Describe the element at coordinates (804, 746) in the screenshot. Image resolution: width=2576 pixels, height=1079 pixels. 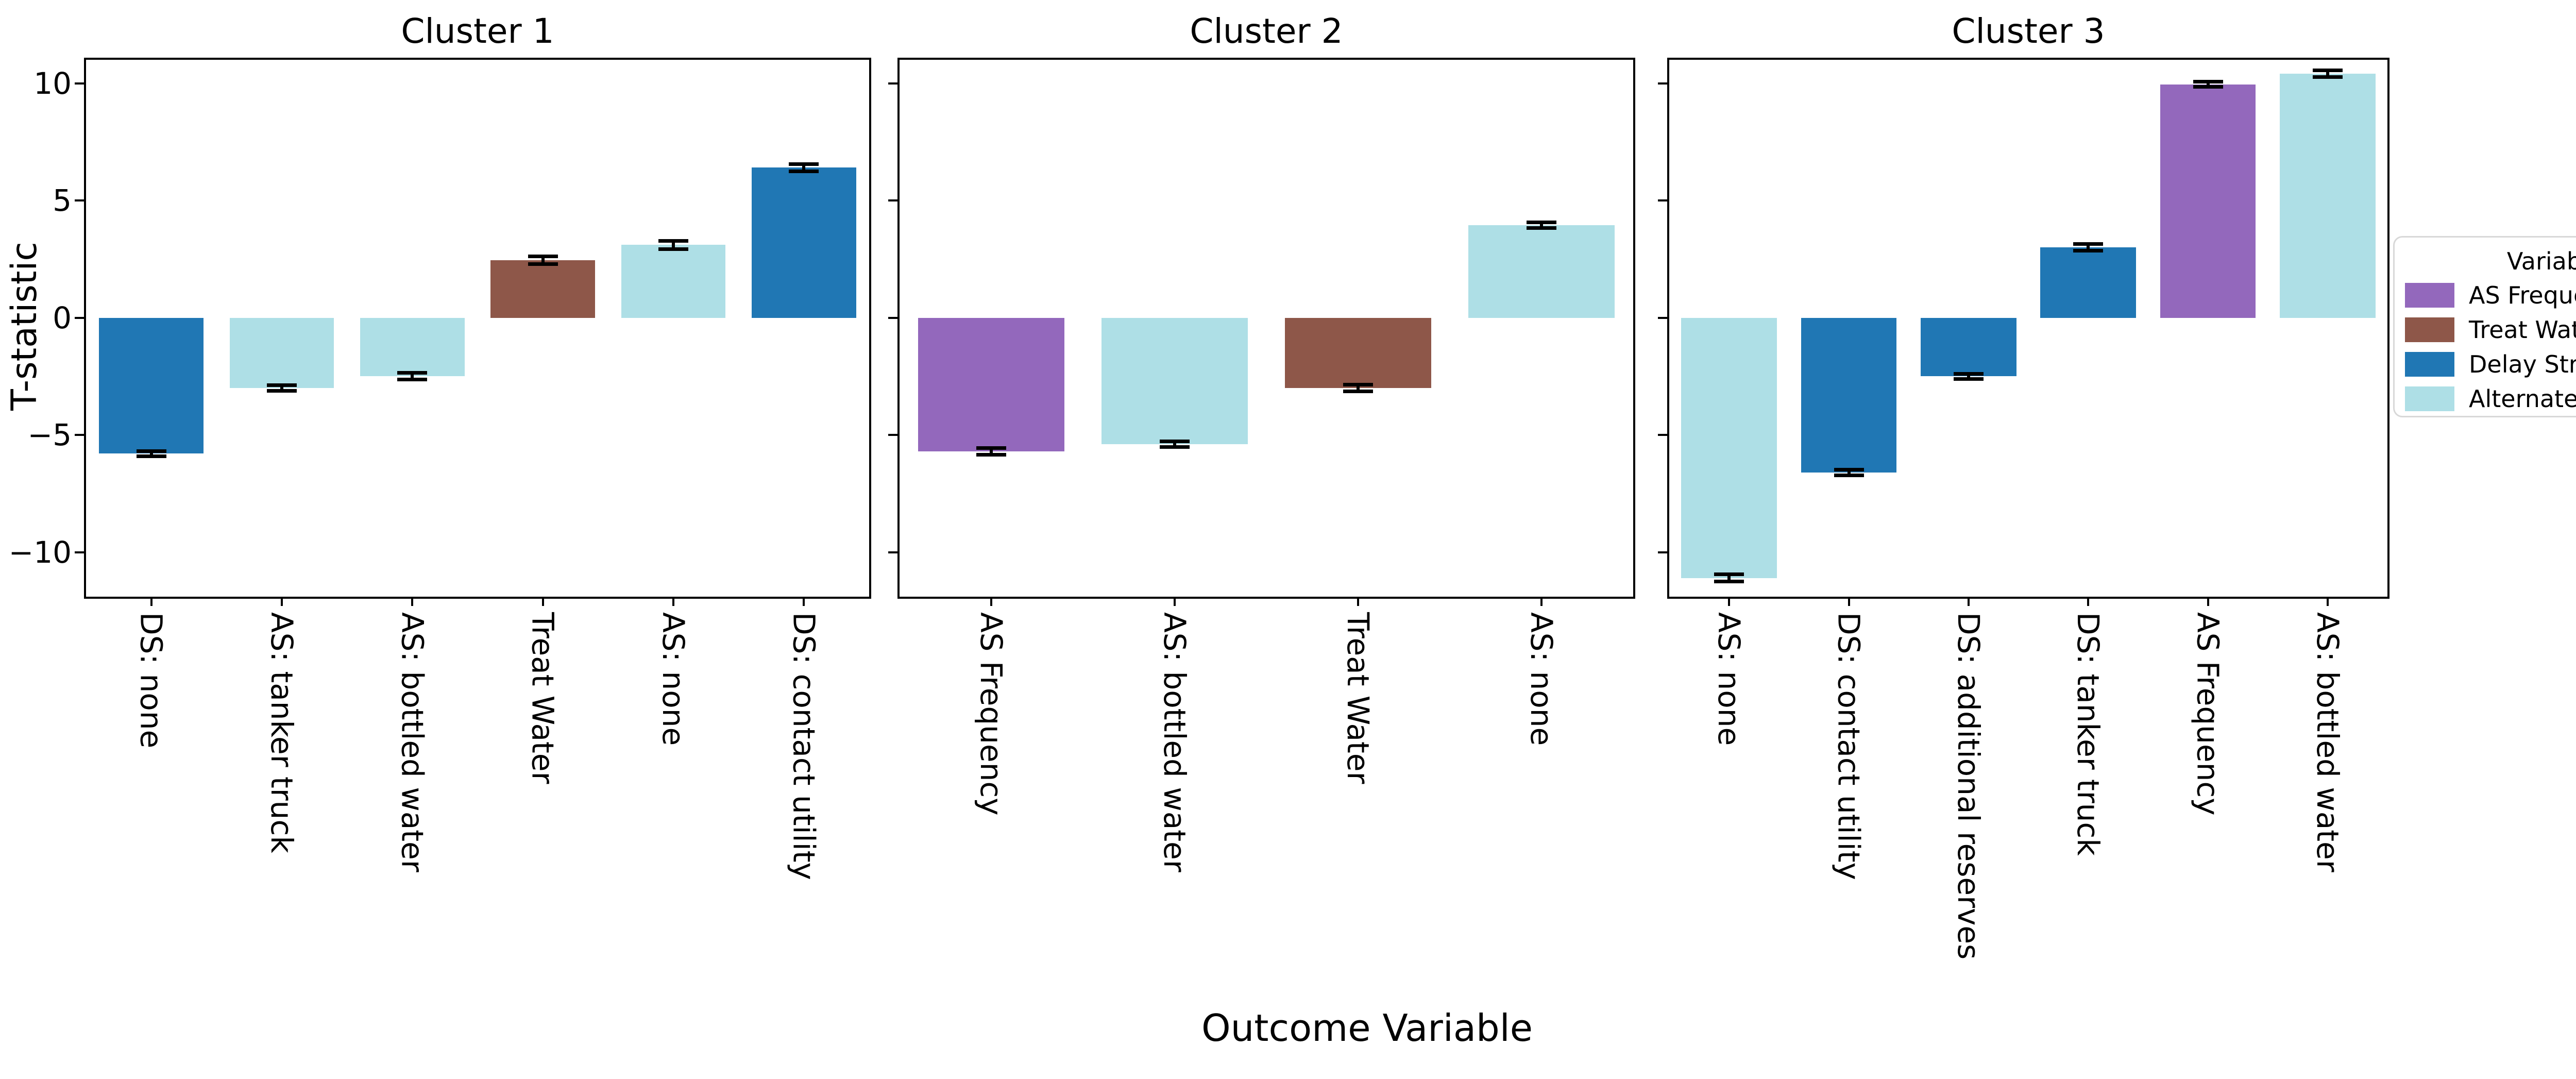
I see `x-tick-label: DS: contact utility` at that location.